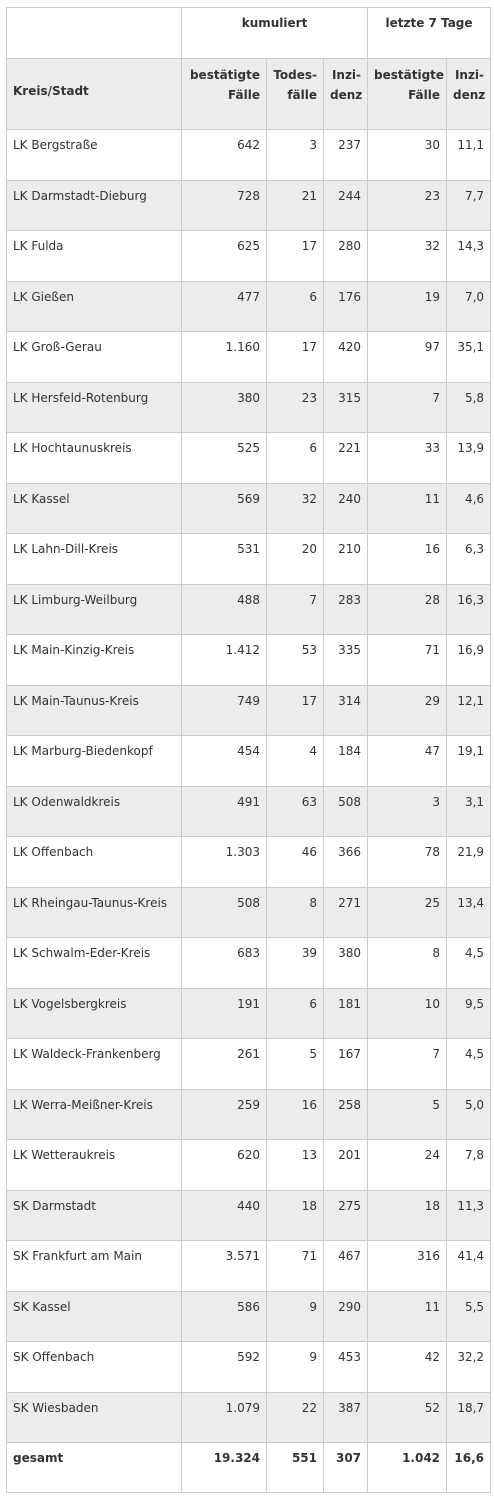 This screenshot has height=1500, width=494. Describe the element at coordinates (94, 33) in the screenshot. I see `header-empty-cell` at that location.